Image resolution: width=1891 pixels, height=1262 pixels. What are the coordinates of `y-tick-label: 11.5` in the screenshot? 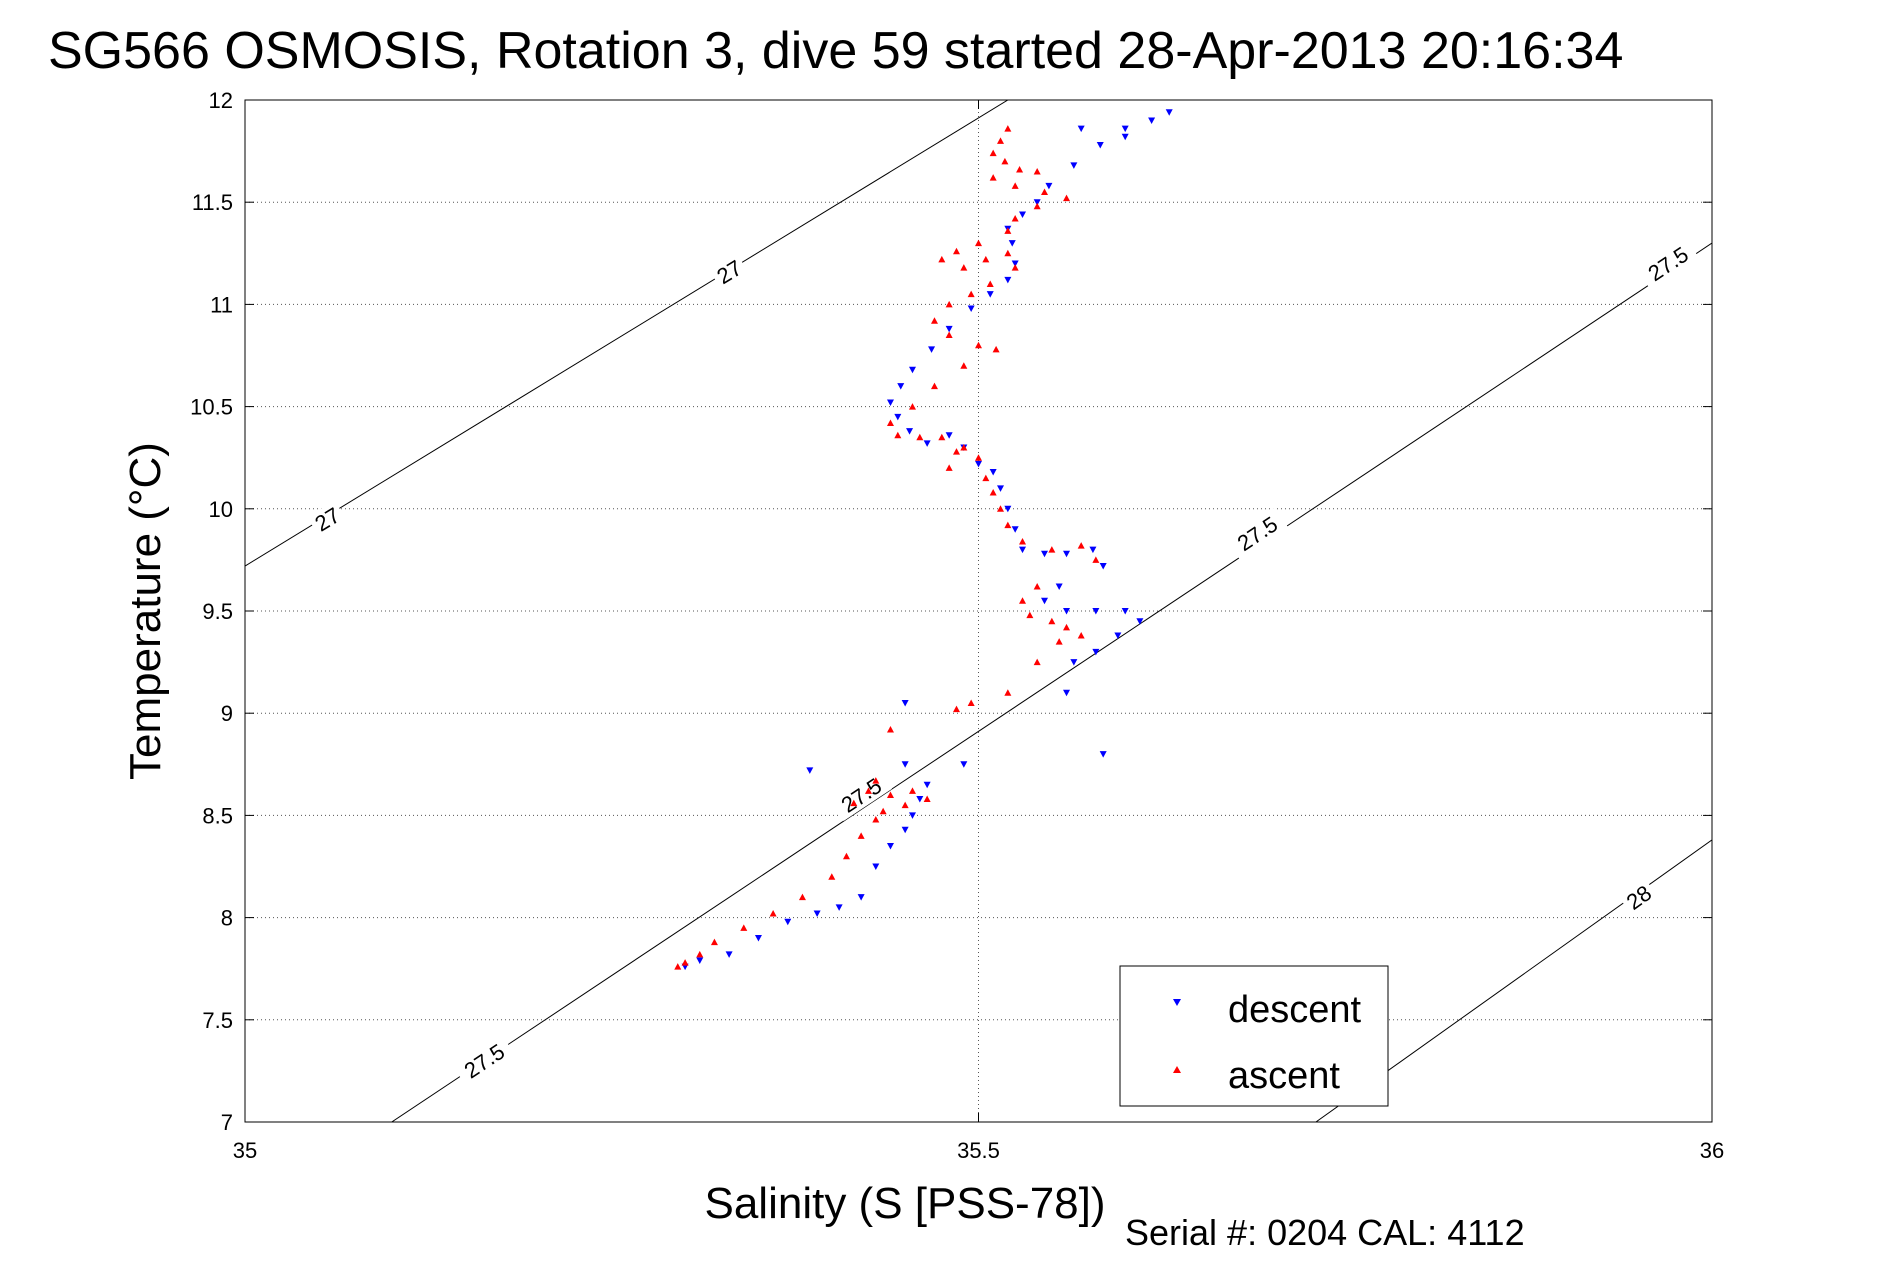 It's located at (212, 202).